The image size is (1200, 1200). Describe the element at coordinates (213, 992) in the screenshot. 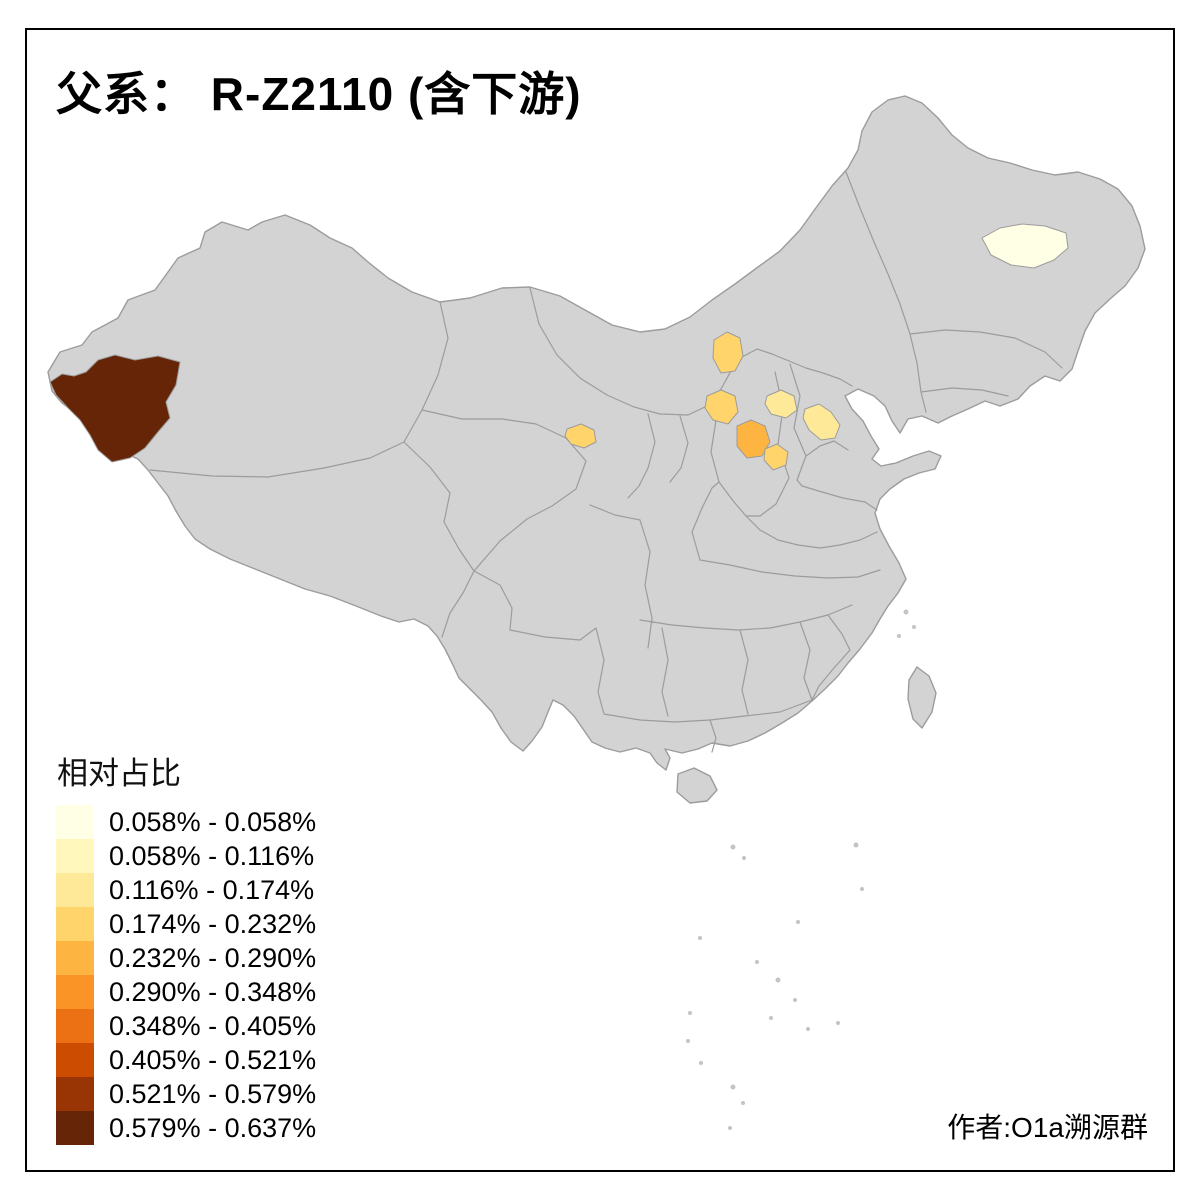

I see `legend-label: 0.290% - 0.348%` at that location.